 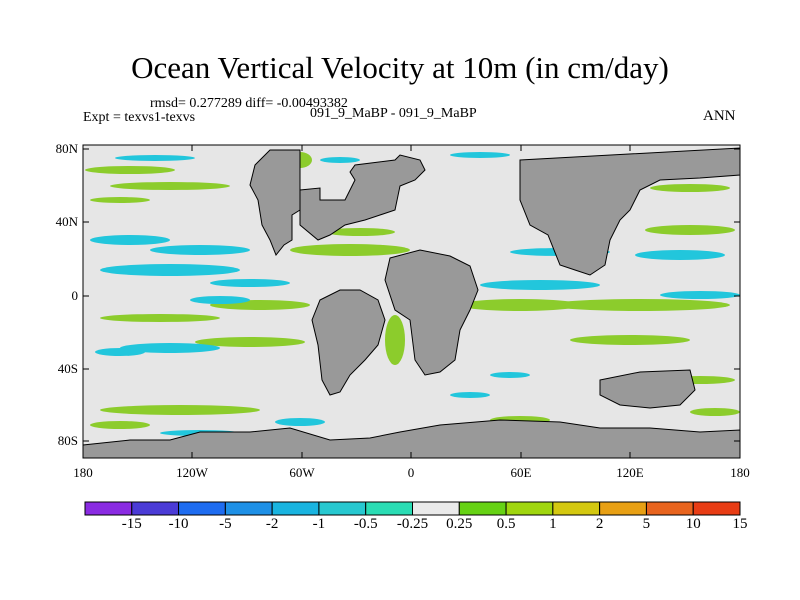 I want to click on stats-line: rmsd= 0.277289 diff= -0.00493382, so click(x=249, y=103).